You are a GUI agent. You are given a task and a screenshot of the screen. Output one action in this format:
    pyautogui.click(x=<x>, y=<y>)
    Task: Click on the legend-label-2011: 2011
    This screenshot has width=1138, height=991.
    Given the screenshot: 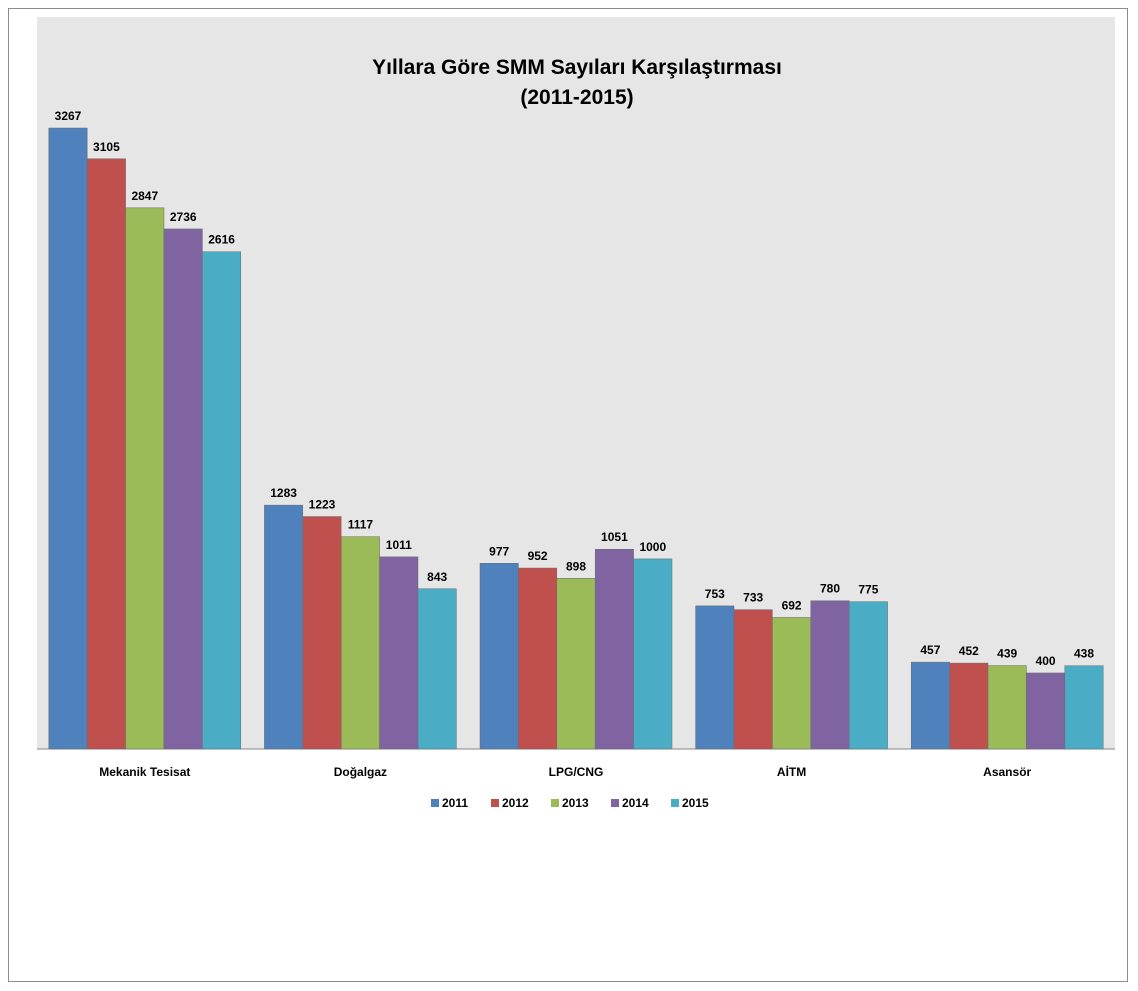 What is the action you would take?
    pyautogui.click(x=455, y=803)
    